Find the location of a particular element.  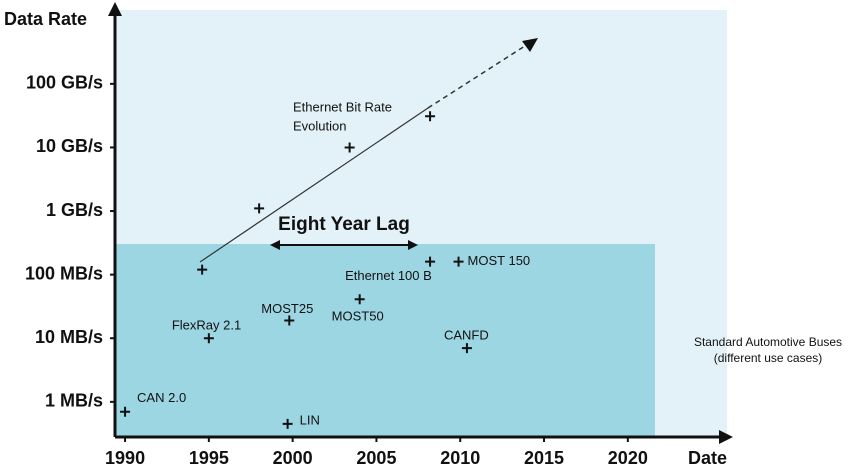

x-axis-arrow is located at coordinates (726, 437).